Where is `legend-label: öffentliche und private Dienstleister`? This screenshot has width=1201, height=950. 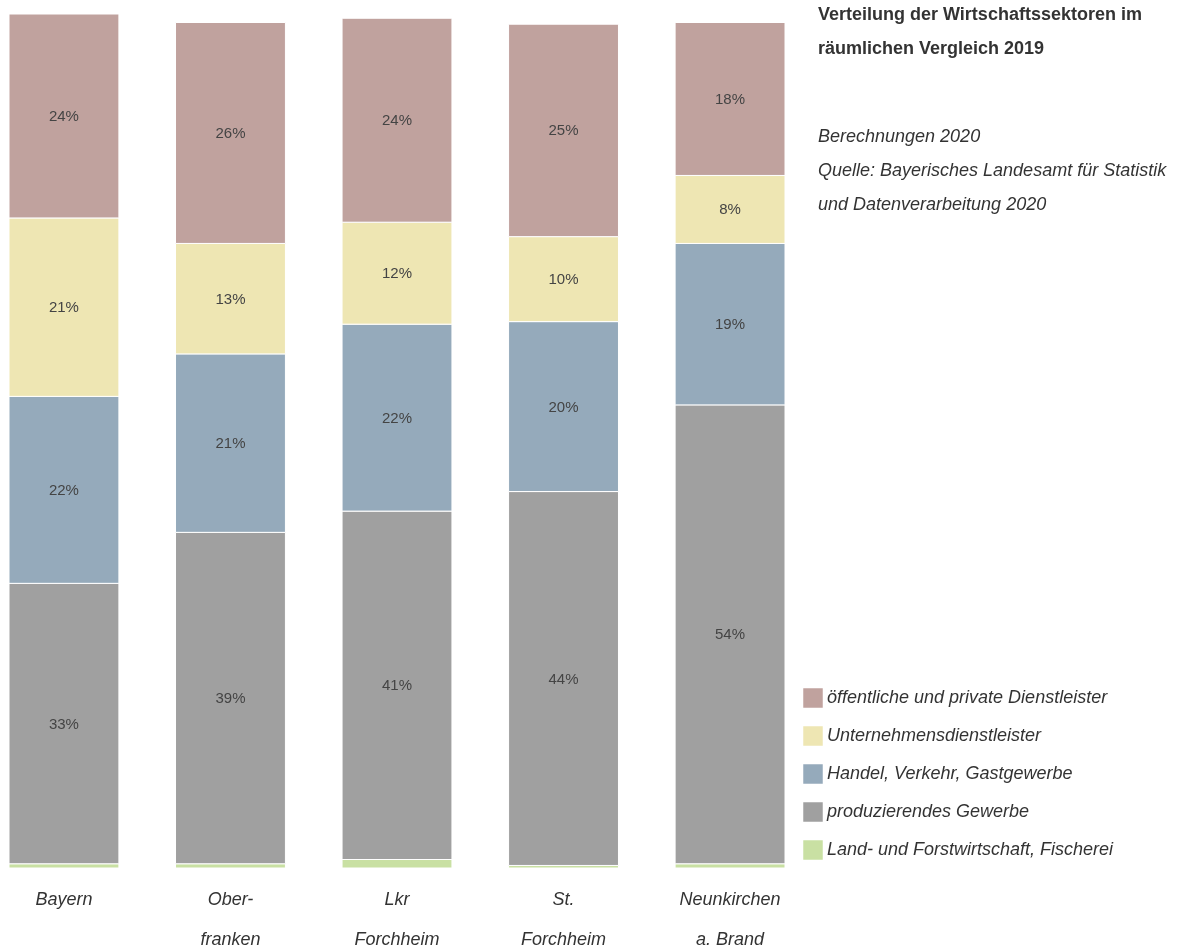
legend-label: öffentliche und private Dienstleister is located at coordinates (968, 697).